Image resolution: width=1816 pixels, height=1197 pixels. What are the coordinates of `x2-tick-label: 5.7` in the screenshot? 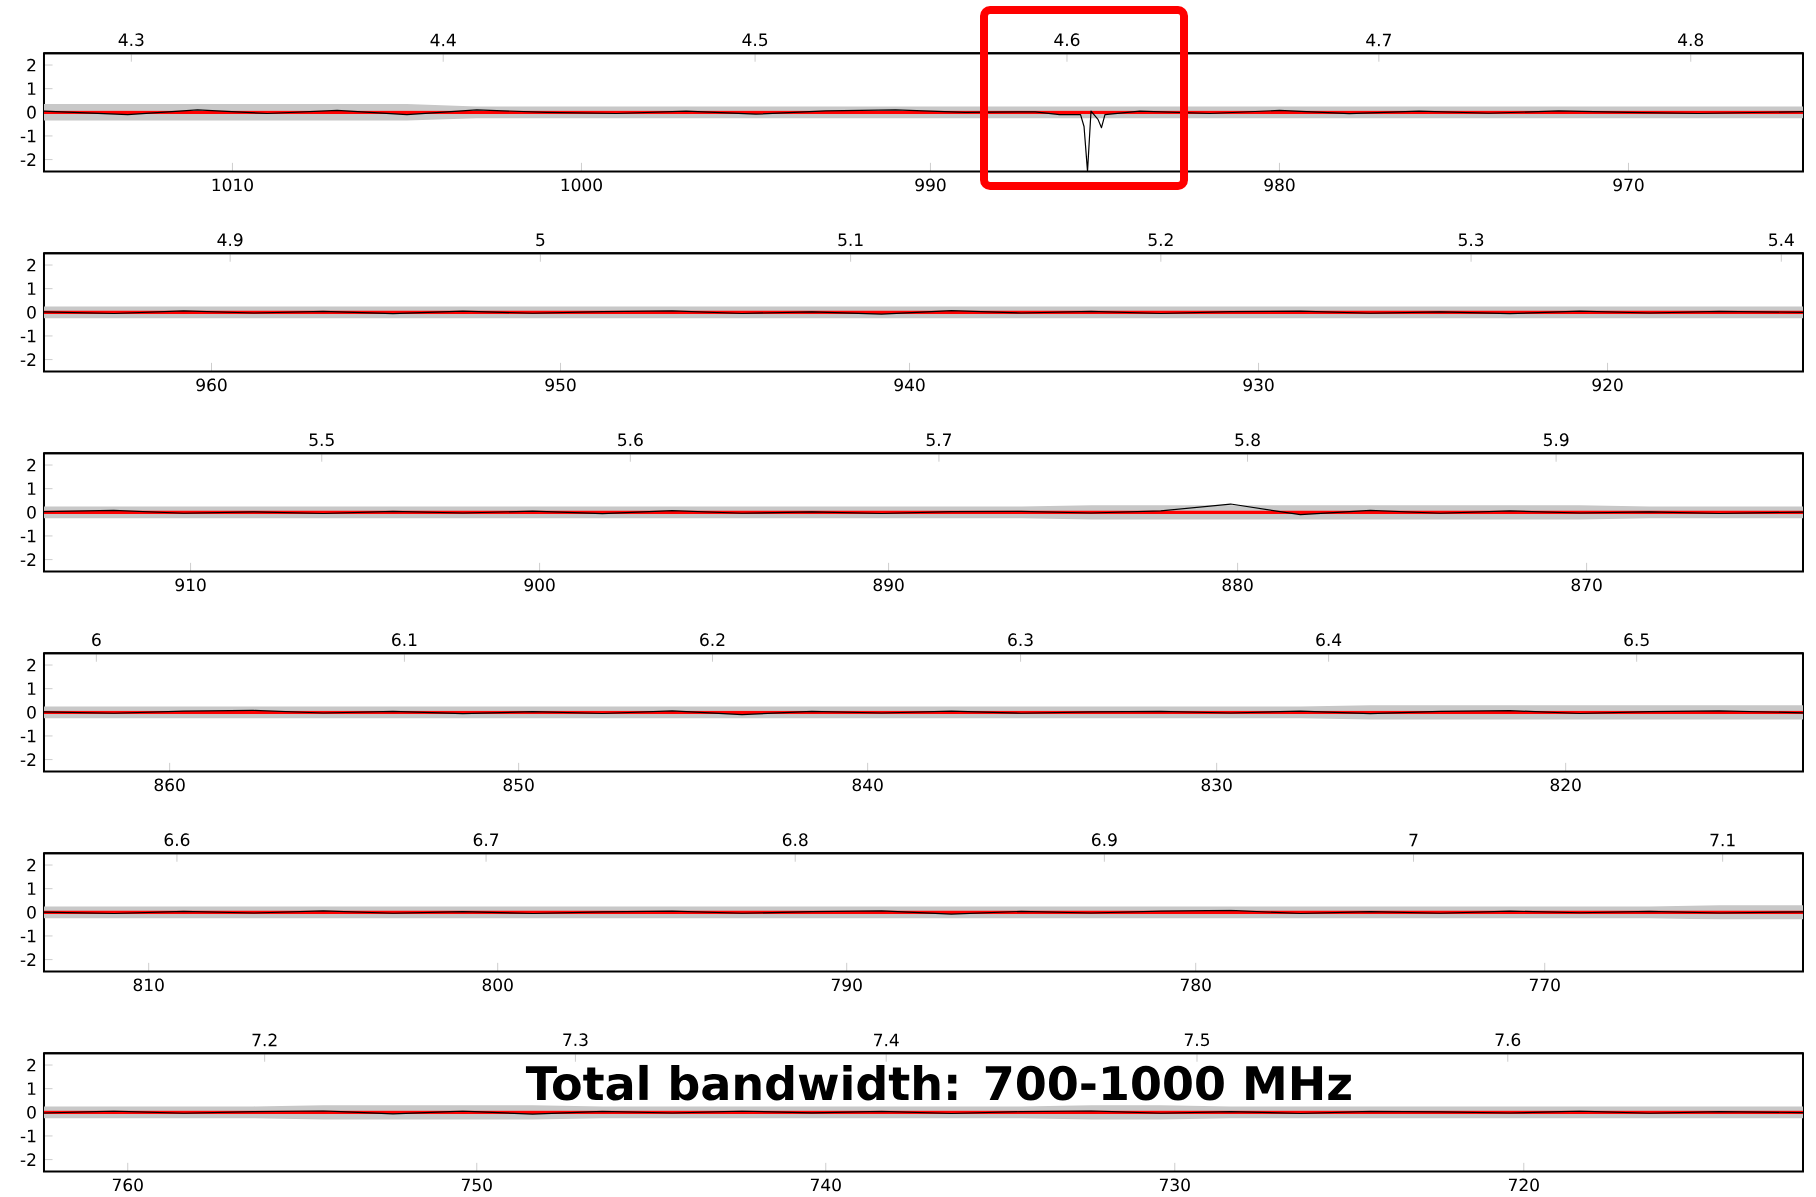 It's located at (939, 440).